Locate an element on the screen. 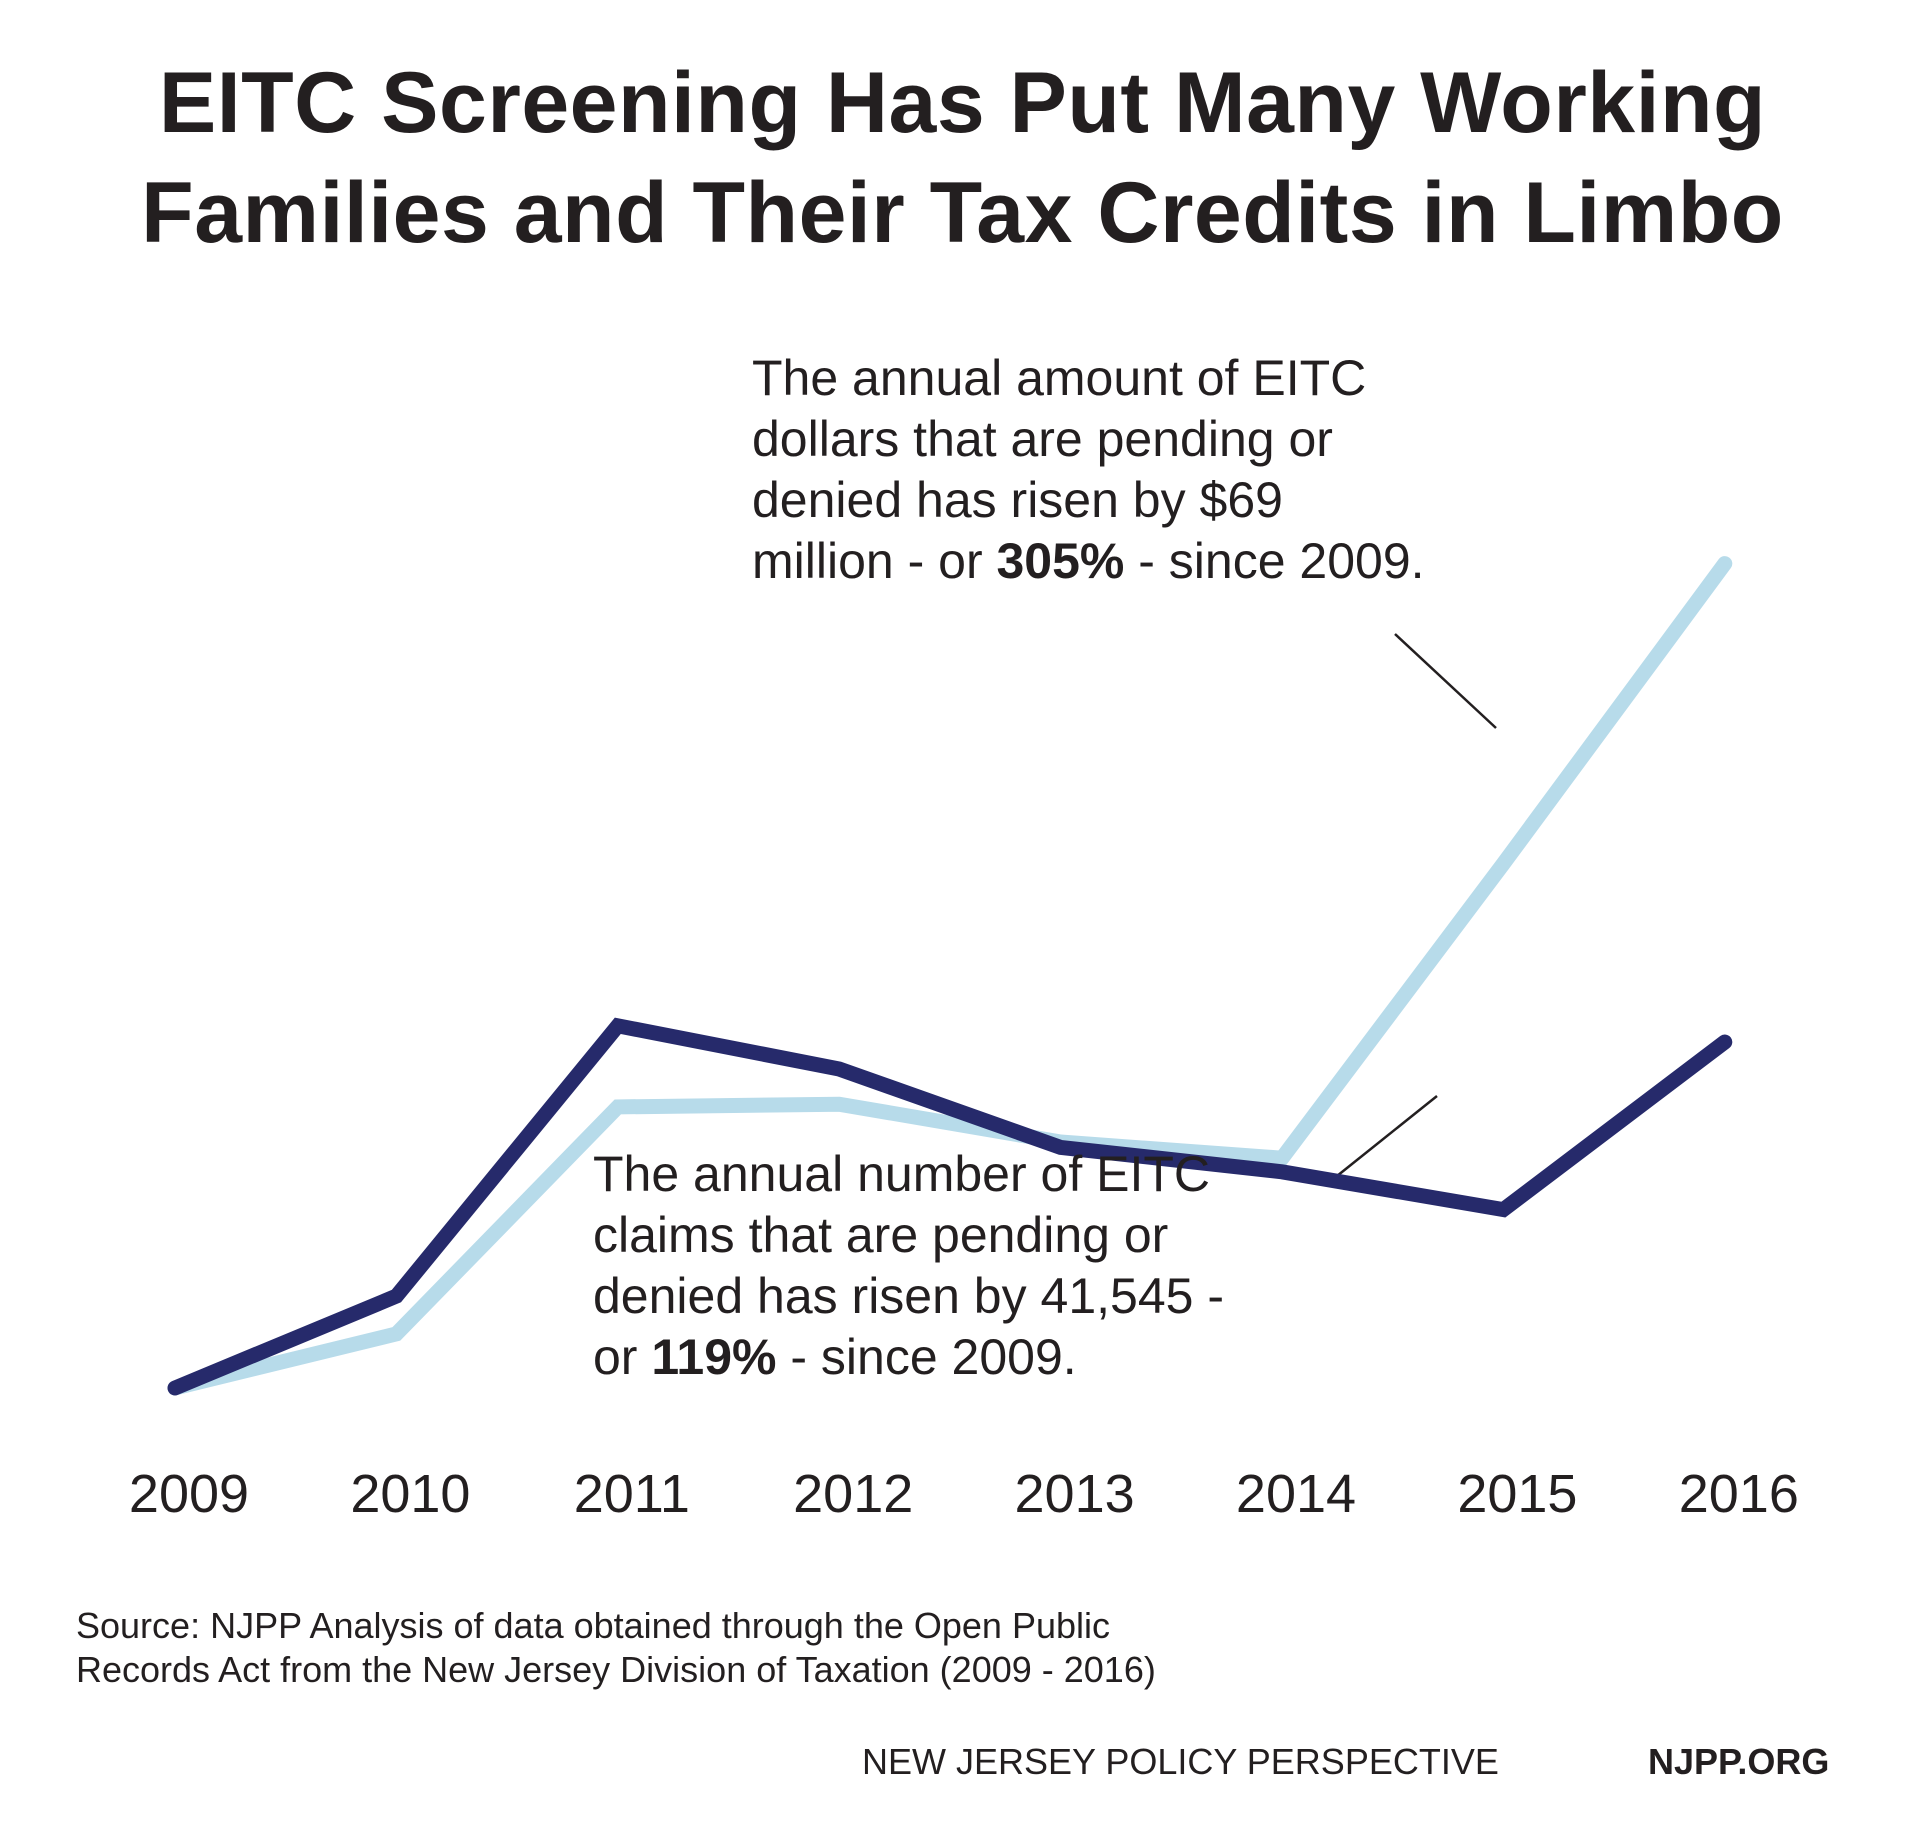 This screenshot has width=1925, height=1829. x-tick-label-2012: 2012 is located at coordinates (853, 1494).